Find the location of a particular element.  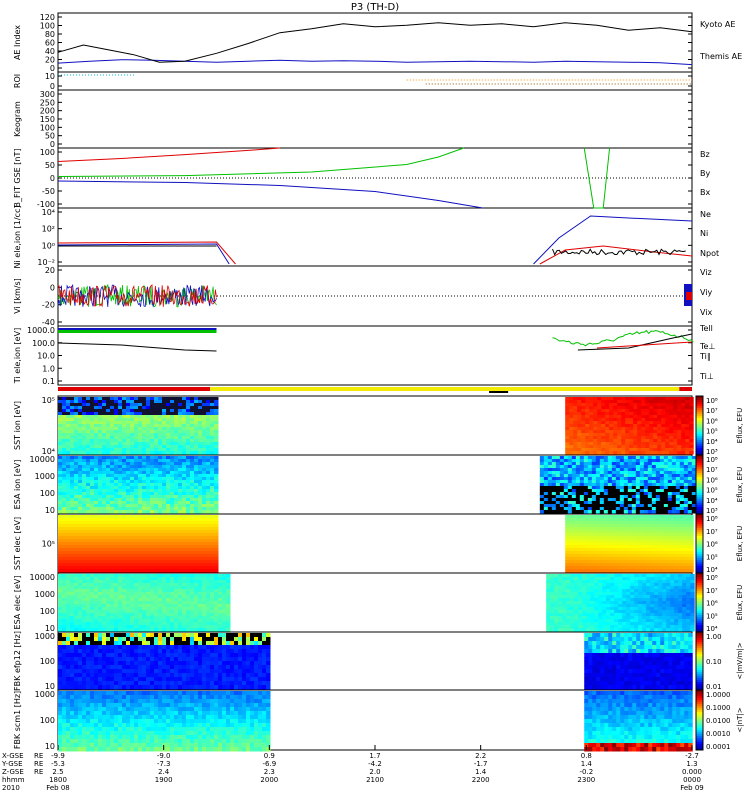

ytick-keogram: 250 is located at coordinates (47, 102).